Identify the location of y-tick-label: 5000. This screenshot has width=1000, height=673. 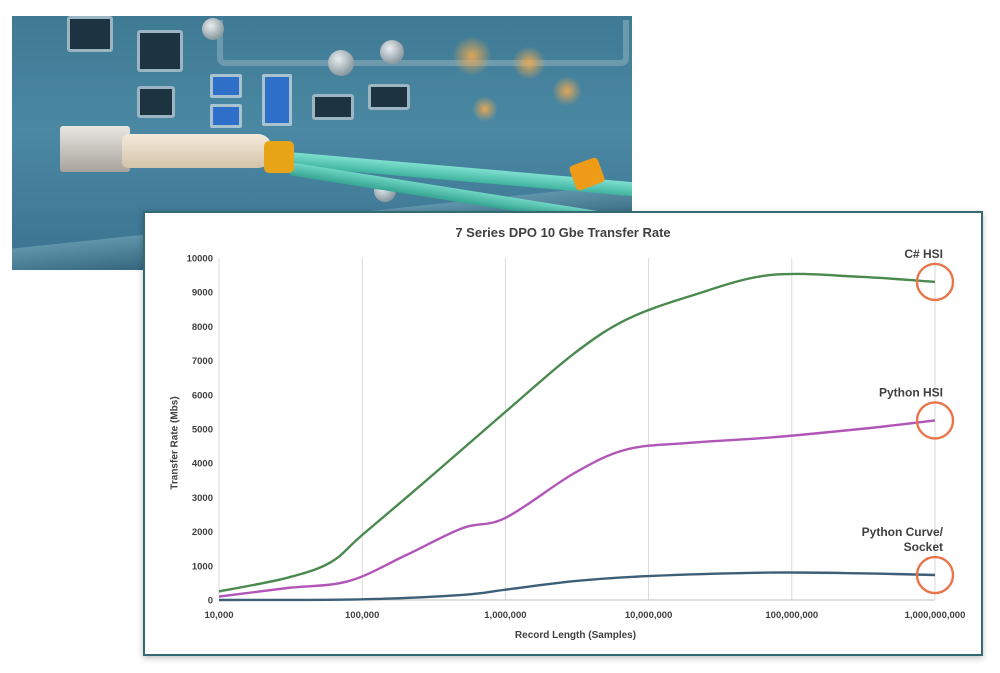
(202, 430).